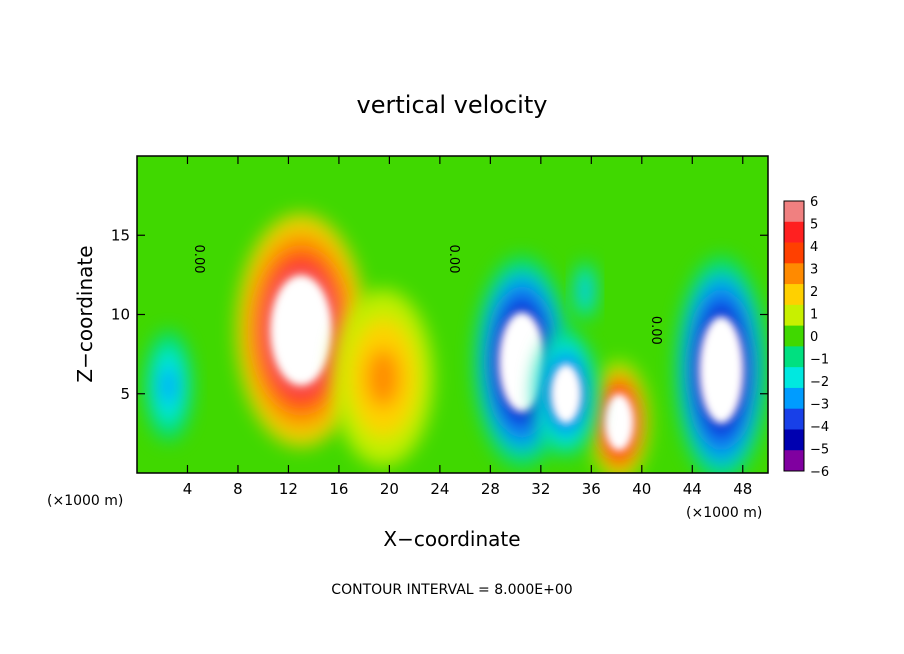 Image resolution: width=904 pixels, height=654 pixels. What do you see at coordinates (641, 489) in the screenshot?
I see `x-tick-label: 40` at bounding box center [641, 489].